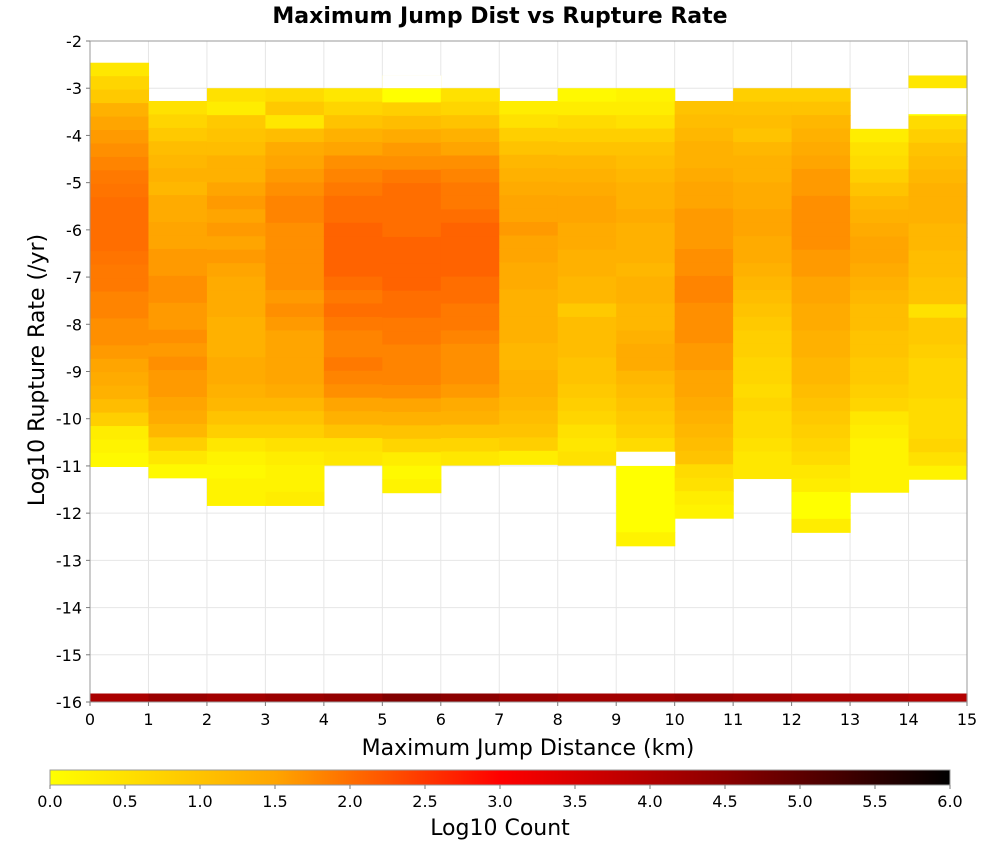 The width and height of the screenshot is (1000, 850). Describe the element at coordinates (908, 719) in the screenshot. I see `x-tick-label: 14` at that location.